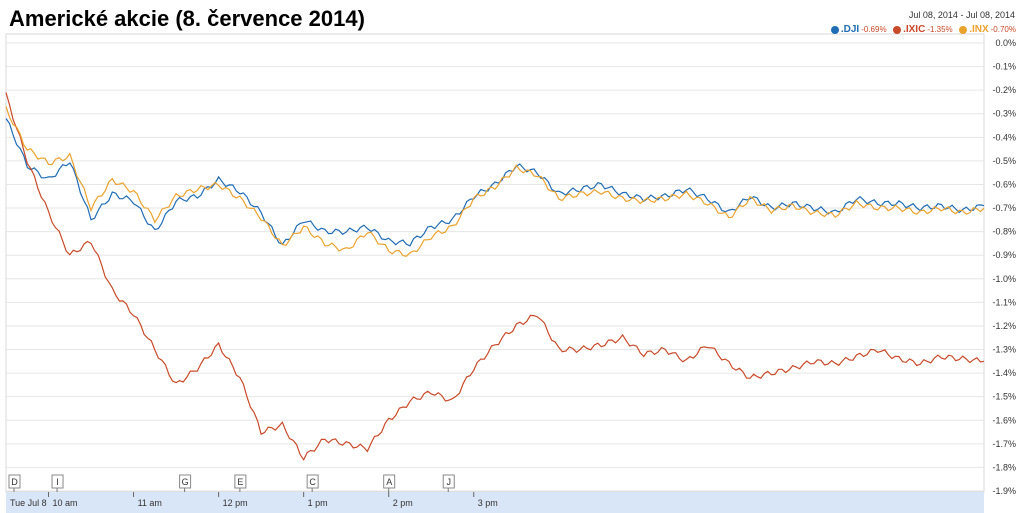  Describe the element at coordinates (1004, 397) in the screenshot. I see `y-tick-label: -1.5%` at that location.